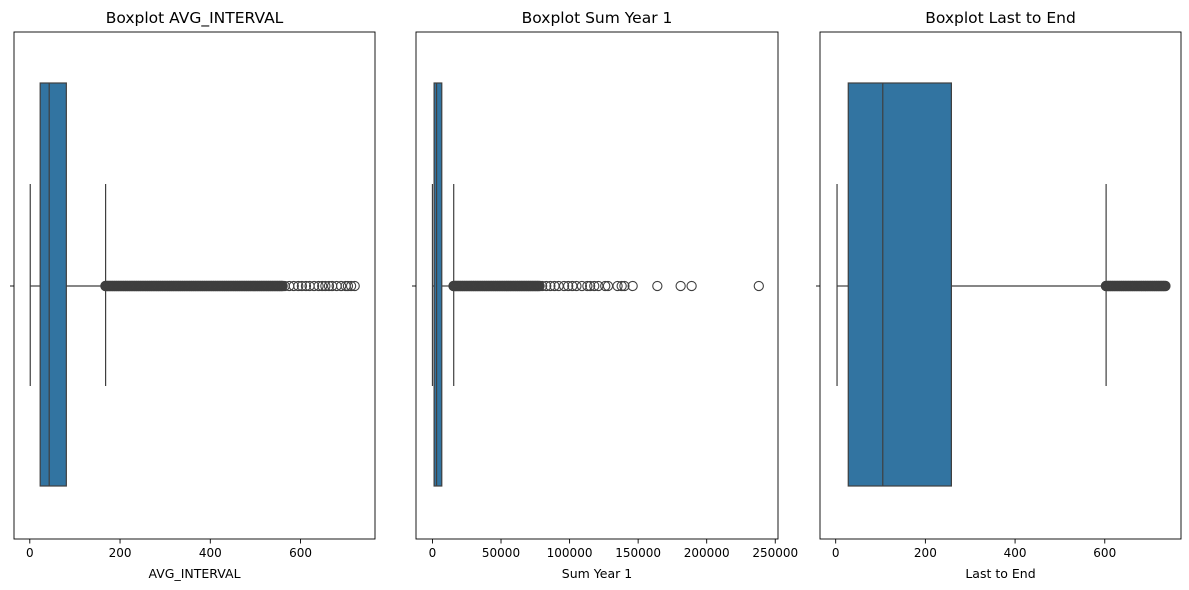 The width and height of the screenshot is (1189, 590). What do you see at coordinates (707, 553) in the screenshot?
I see `x-tick-label: 200000` at bounding box center [707, 553].